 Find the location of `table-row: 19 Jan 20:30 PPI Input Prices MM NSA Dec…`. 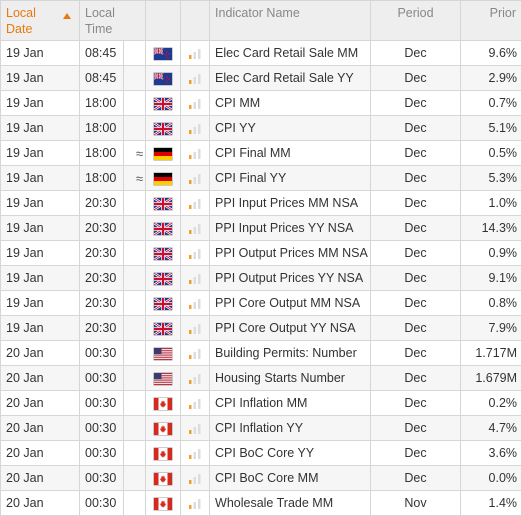

table-row: 19 Jan 20:30 PPI Input Prices MM NSA Dec… is located at coordinates (260, 203).